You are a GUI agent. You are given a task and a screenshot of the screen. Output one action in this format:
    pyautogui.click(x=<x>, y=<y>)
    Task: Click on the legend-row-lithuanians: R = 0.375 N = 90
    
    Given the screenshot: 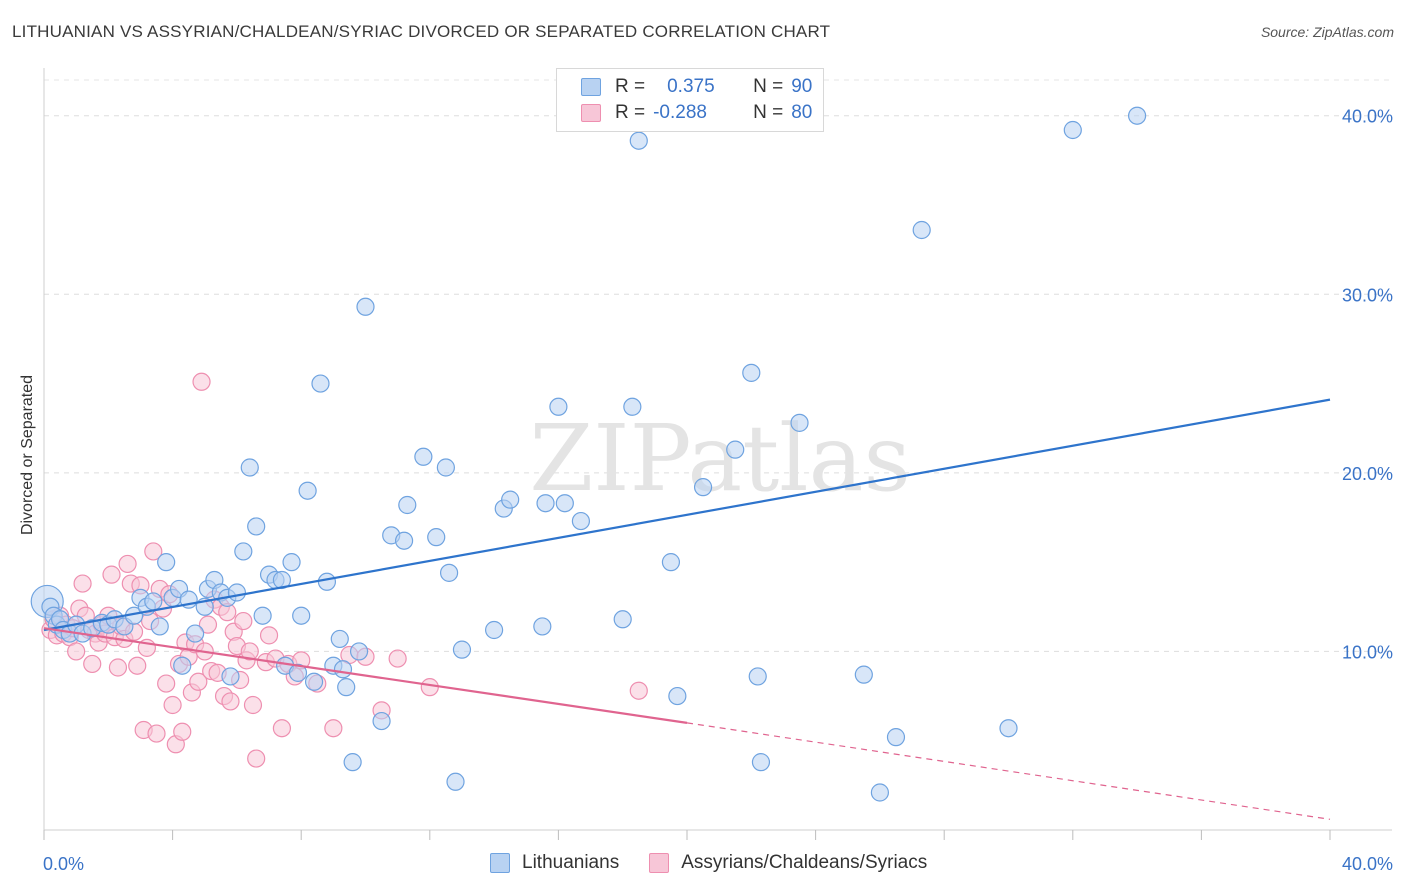 What is the action you would take?
    pyautogui.click(x=696, y=87)
    